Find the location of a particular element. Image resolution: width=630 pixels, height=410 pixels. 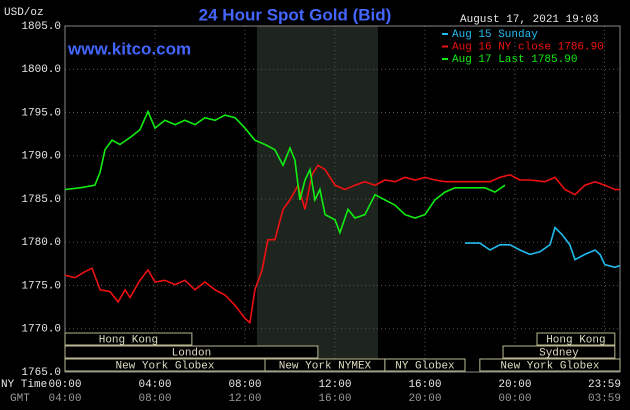

source: www.kitco.com is located at coordinates (129, 48).